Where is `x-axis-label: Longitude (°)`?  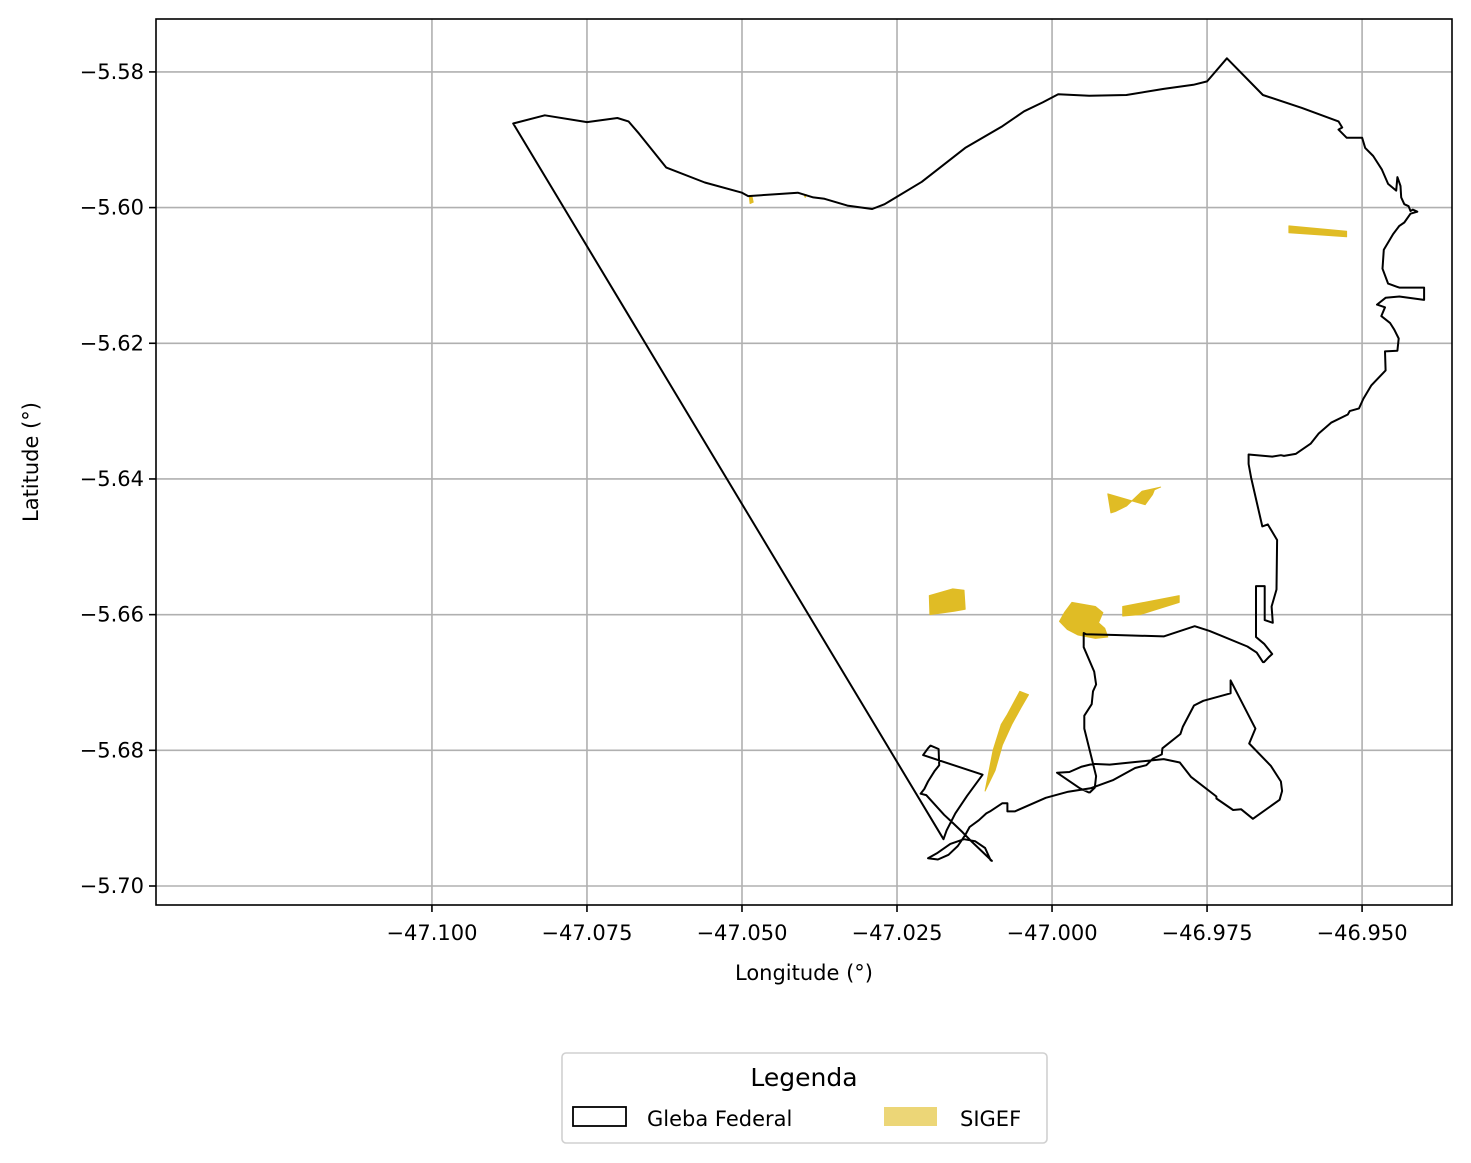
x-axis-label: Longitude (°) is located at coordinates (804, 973).